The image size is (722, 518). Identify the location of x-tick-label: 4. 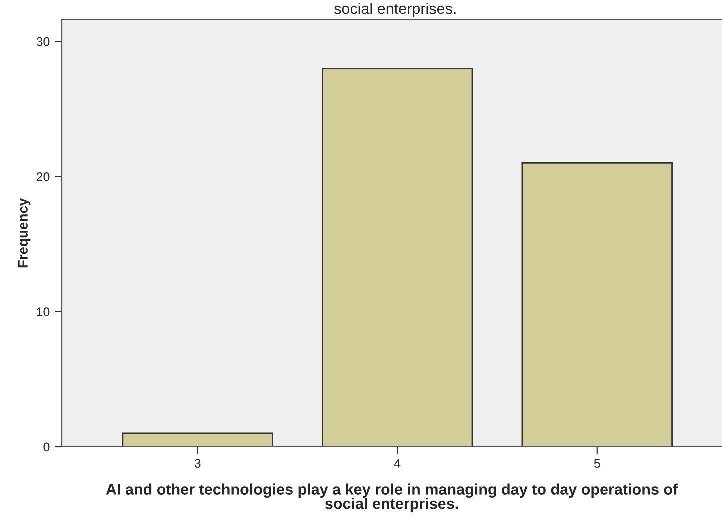
(397, 463).